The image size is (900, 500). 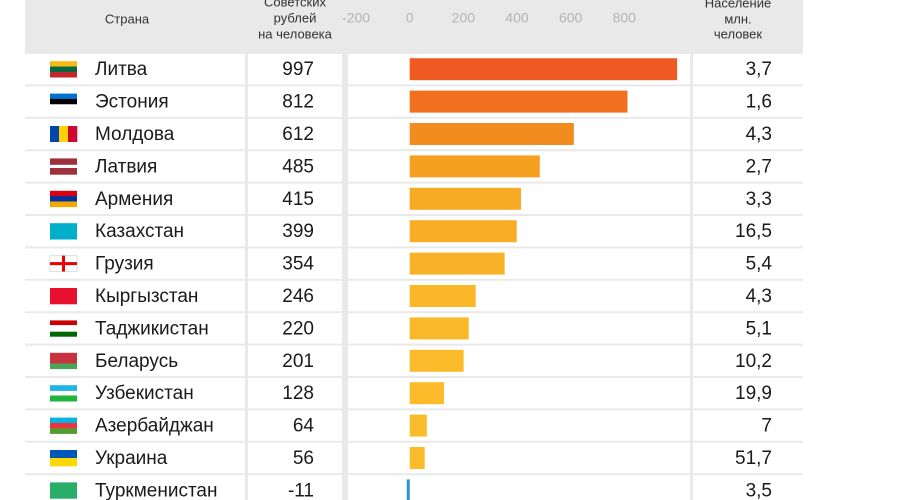 I want to click on country-name: Казахстан, so click(x=139, y=231).